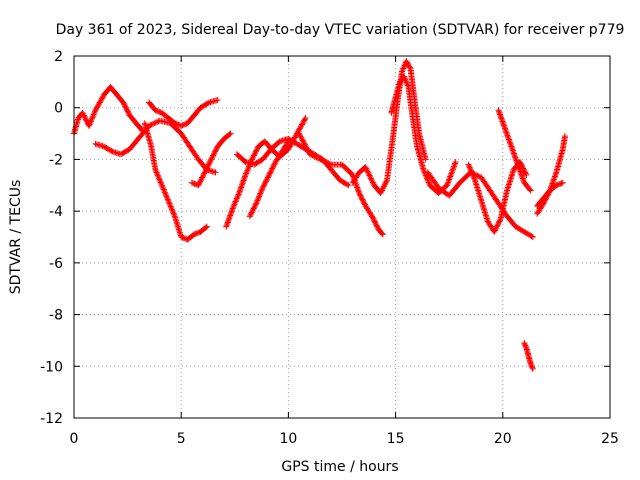  I want to click on y-tick-label: -2, so click(56, 160).